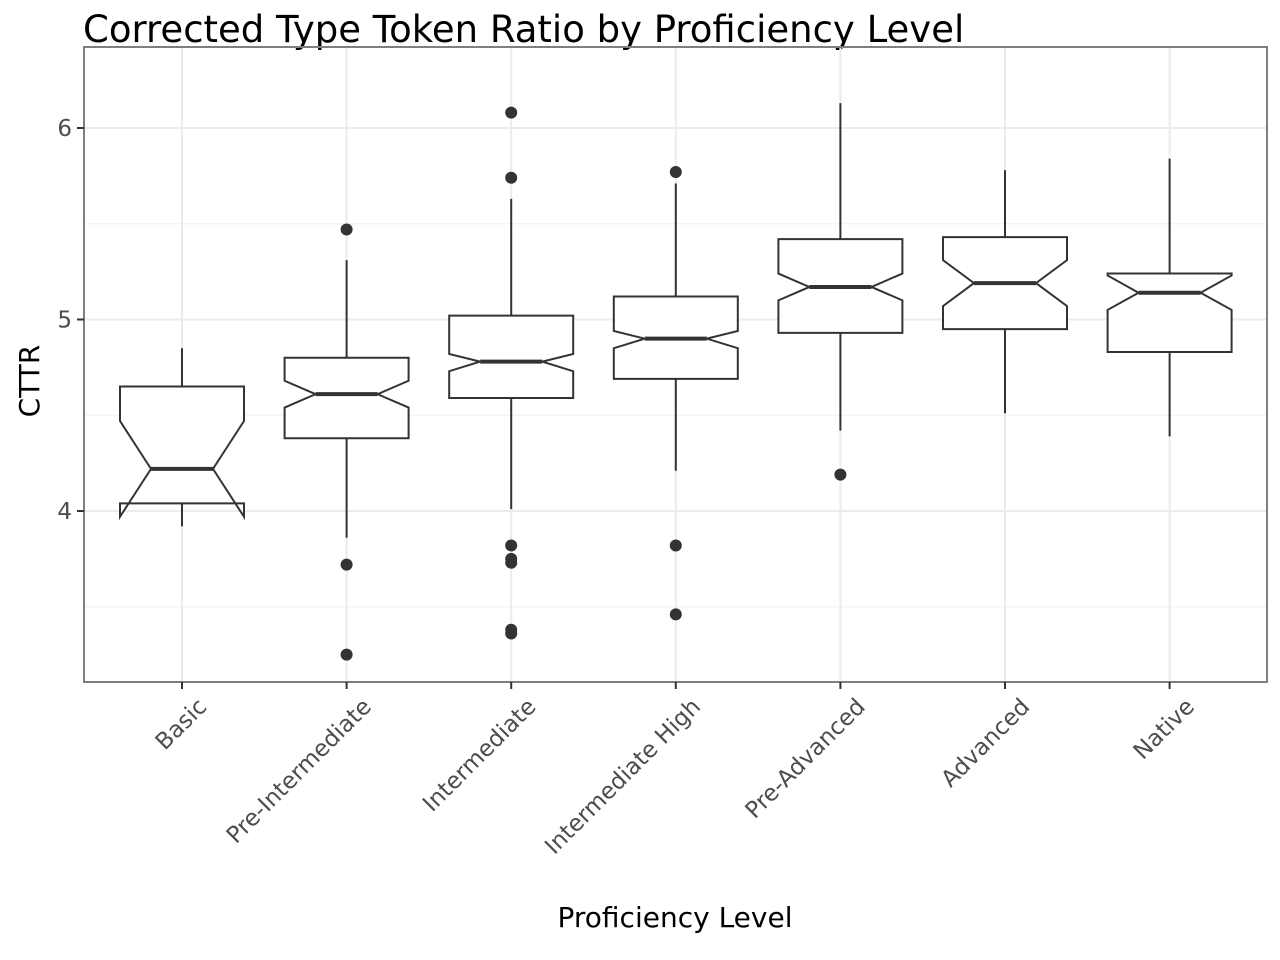 The image size is (1280, 960). What do you see at coordinates (346, 442) in the screenshot?
I see `box-pre-intermediate` at bounding box center [346, 442].